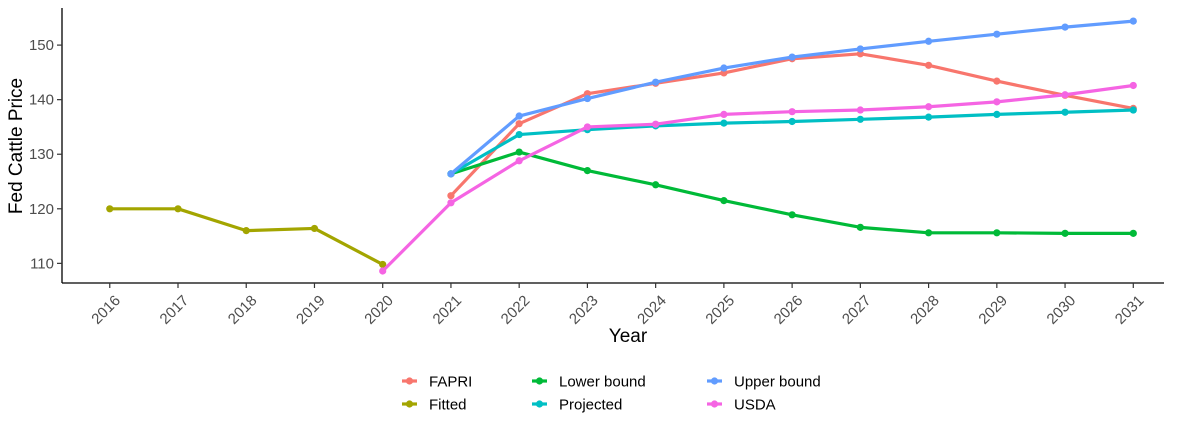 This screenshot has width=1201, height=429. I want to click on legend-item-fitted: Fitted, so click(434, 405).